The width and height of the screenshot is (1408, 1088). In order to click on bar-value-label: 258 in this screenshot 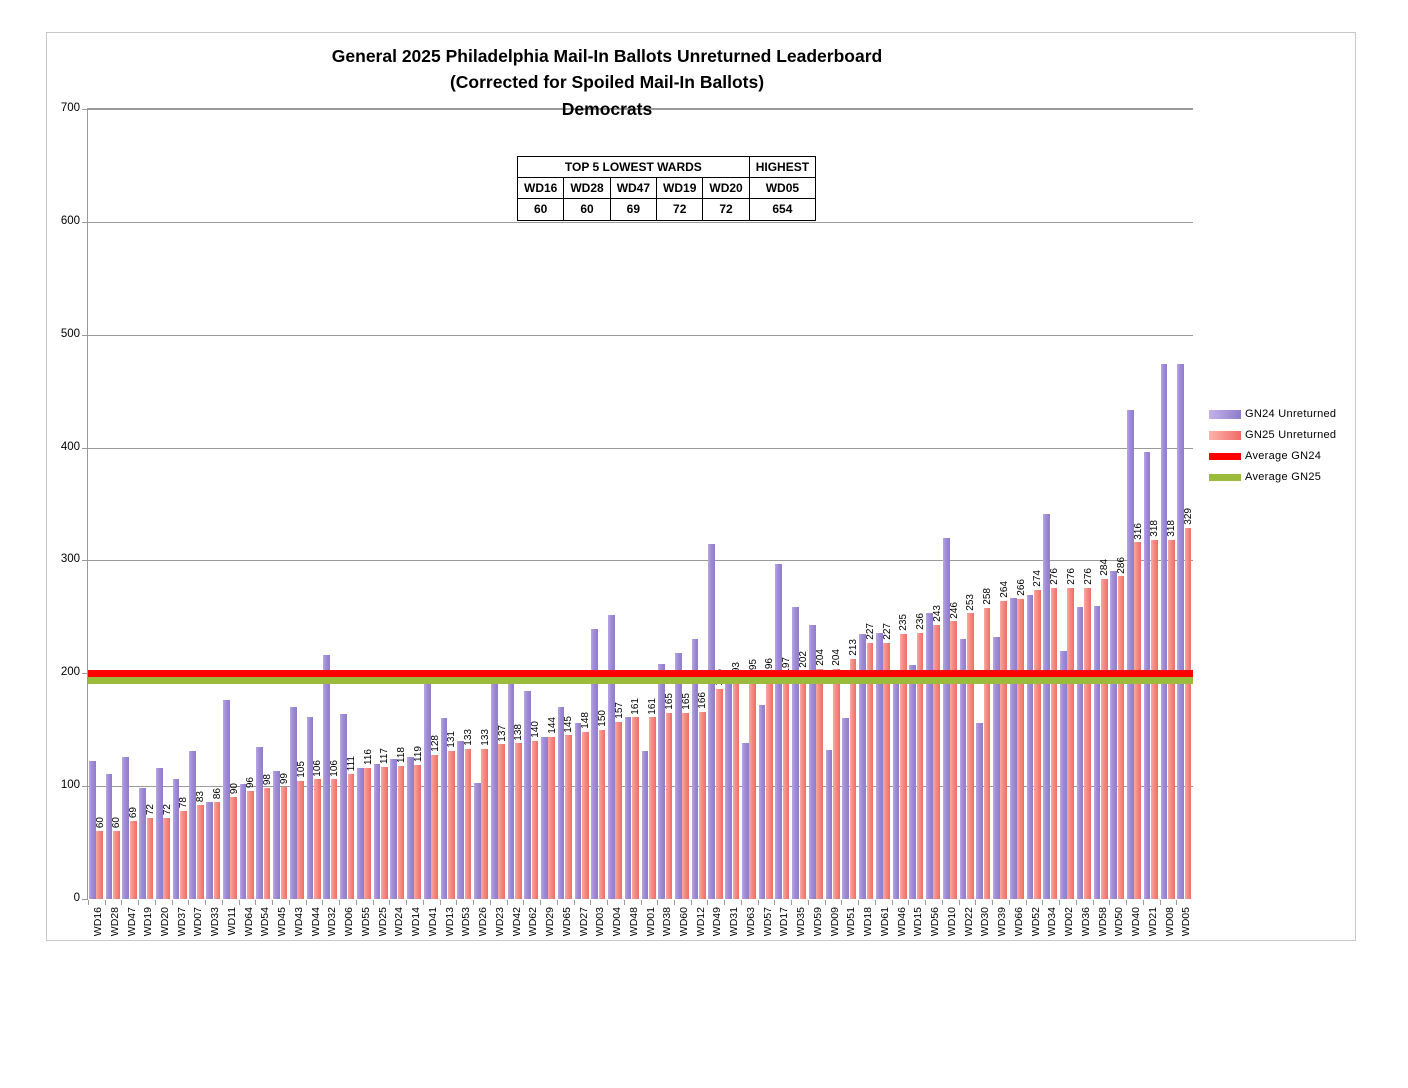, I will do `click(988, 596)`.